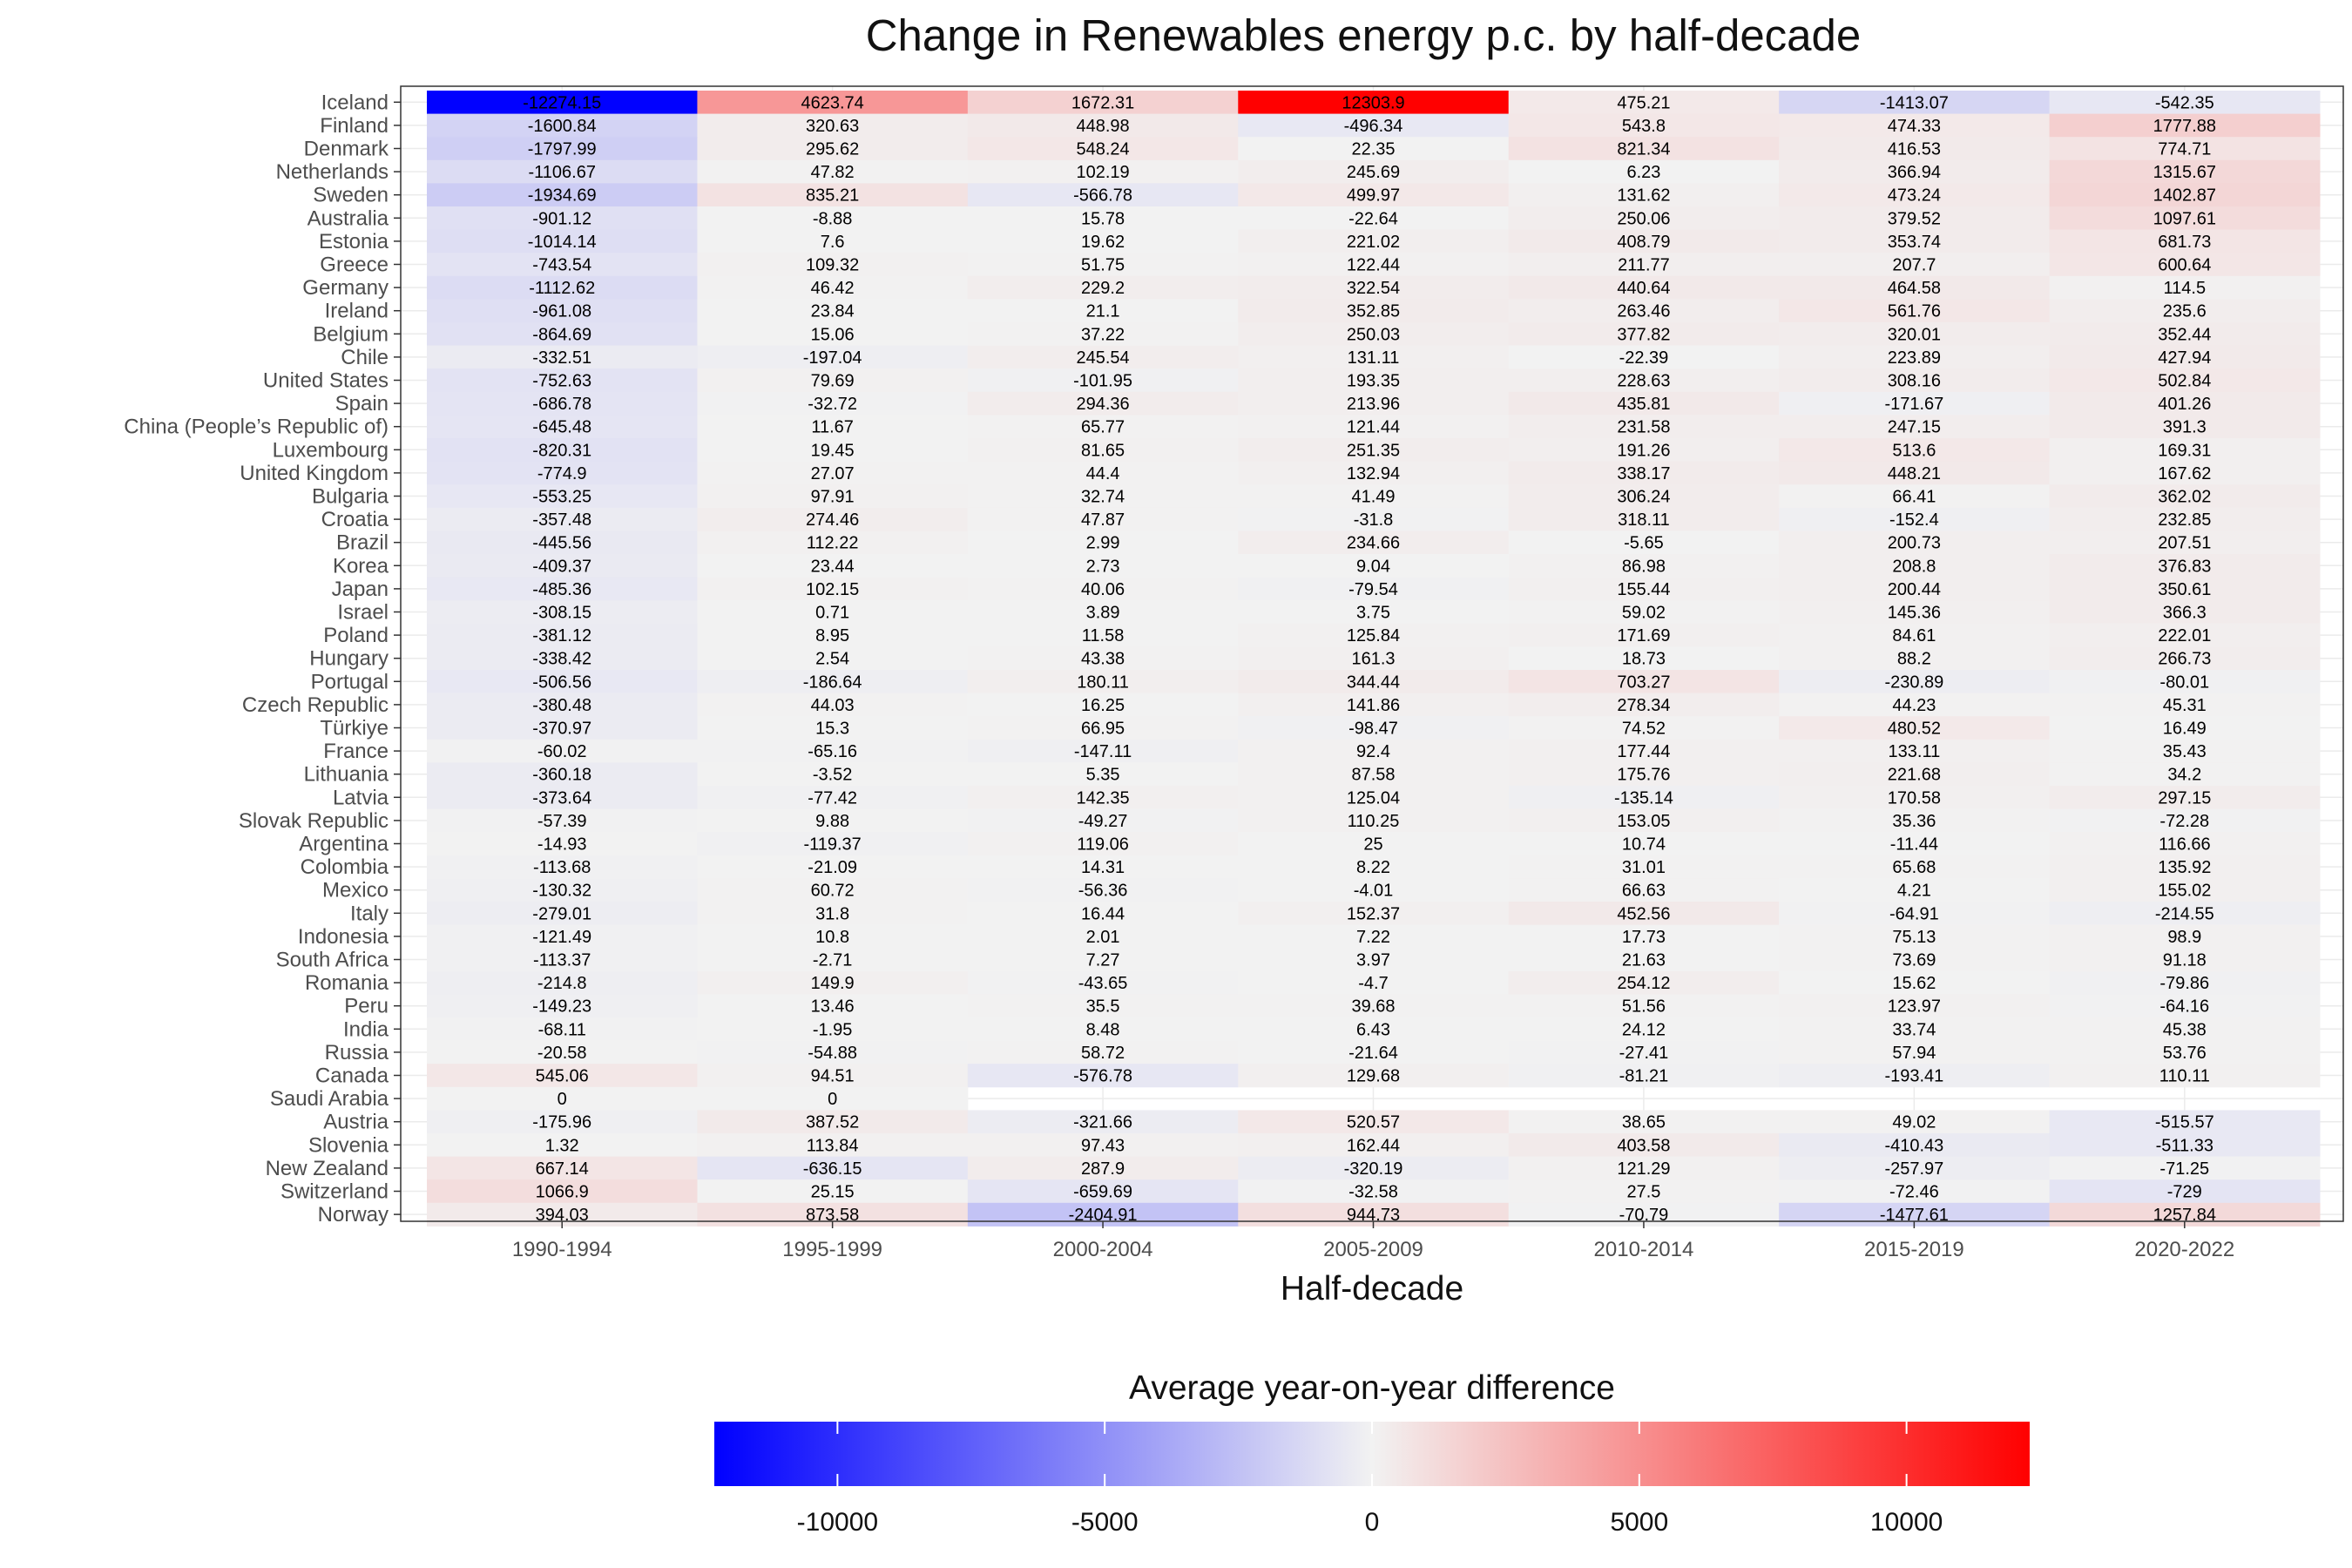  What do you see at coordinates (1103, 1169) in the screenshot?
I see `cell-value-label: 287.9` at bounding box center [1103, 1169].